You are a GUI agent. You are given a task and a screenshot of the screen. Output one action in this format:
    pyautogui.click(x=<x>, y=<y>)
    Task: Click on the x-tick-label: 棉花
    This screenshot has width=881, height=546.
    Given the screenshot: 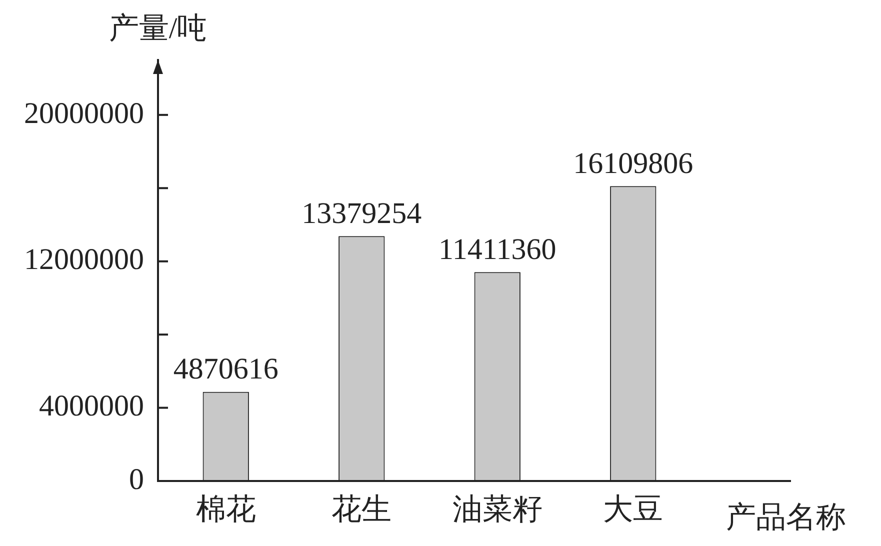 What is the action you would take?
    pyautogui.click(x=226, y=509)
    